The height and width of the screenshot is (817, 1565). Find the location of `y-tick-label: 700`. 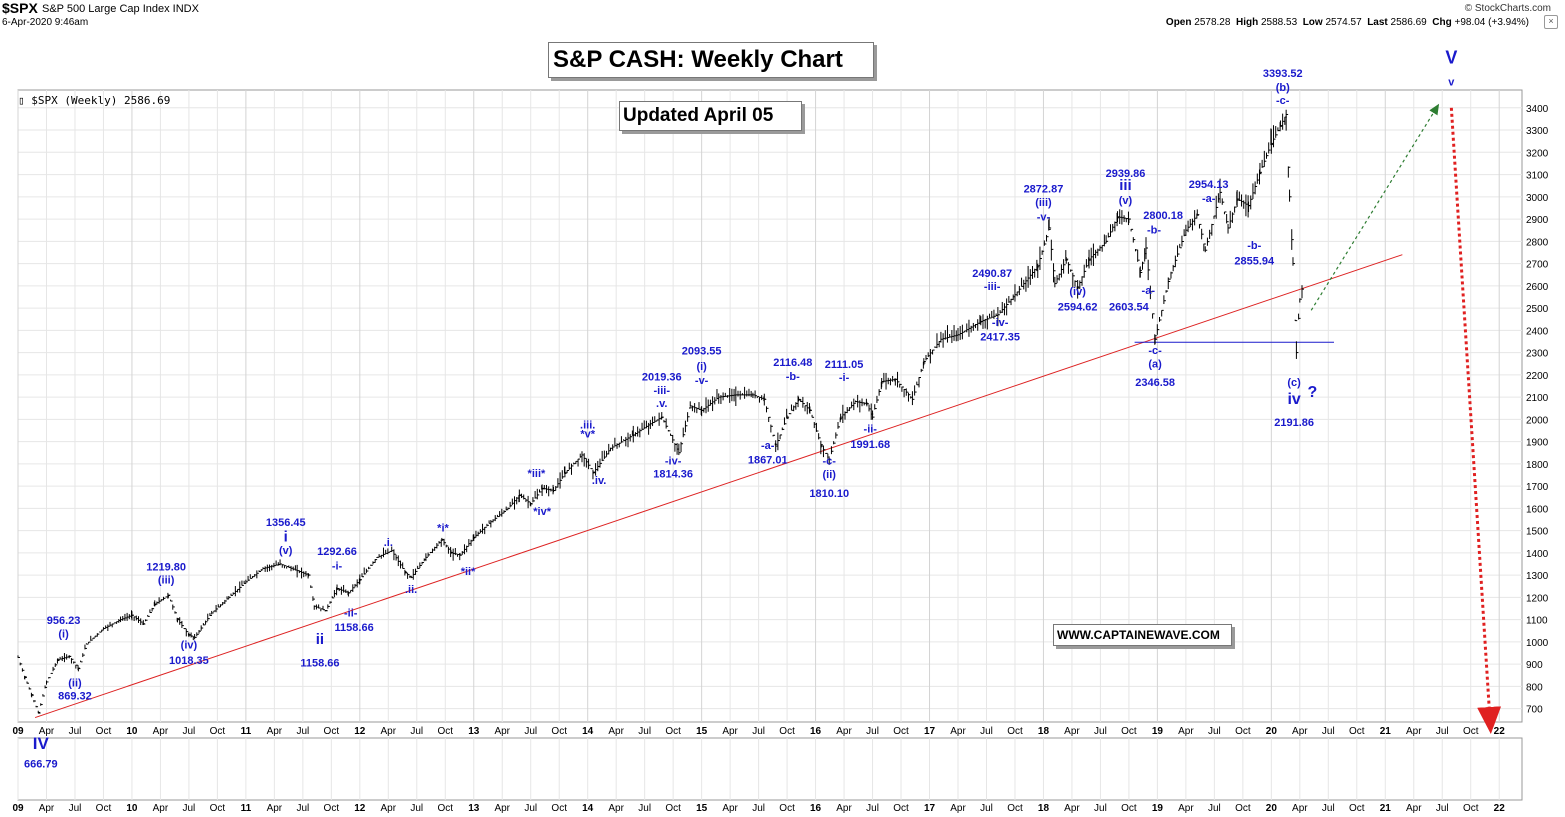

y-tick-label: 700 is located at coordinates (1534, 710).